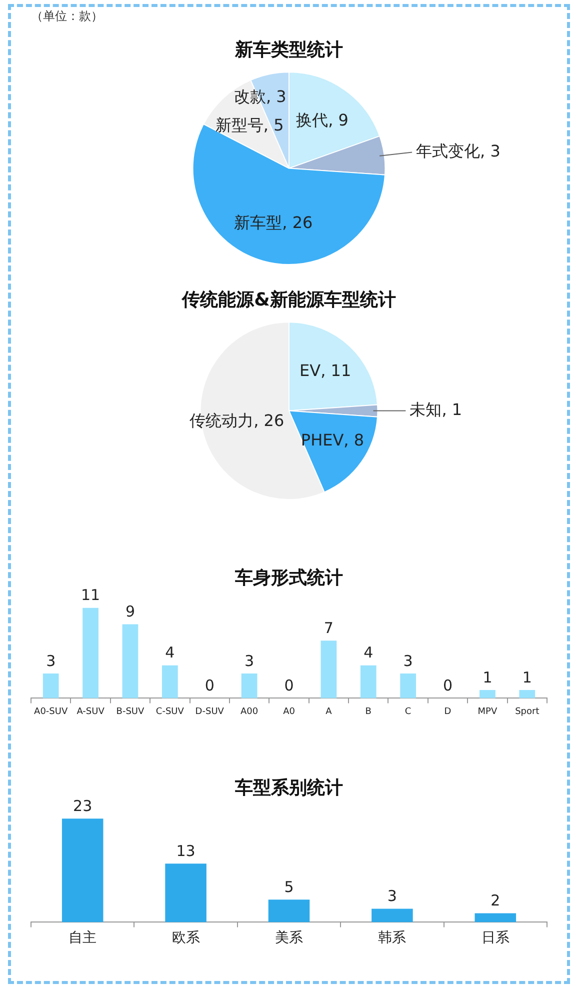  I want to click on slice-label: 换代, so click(312, 120).